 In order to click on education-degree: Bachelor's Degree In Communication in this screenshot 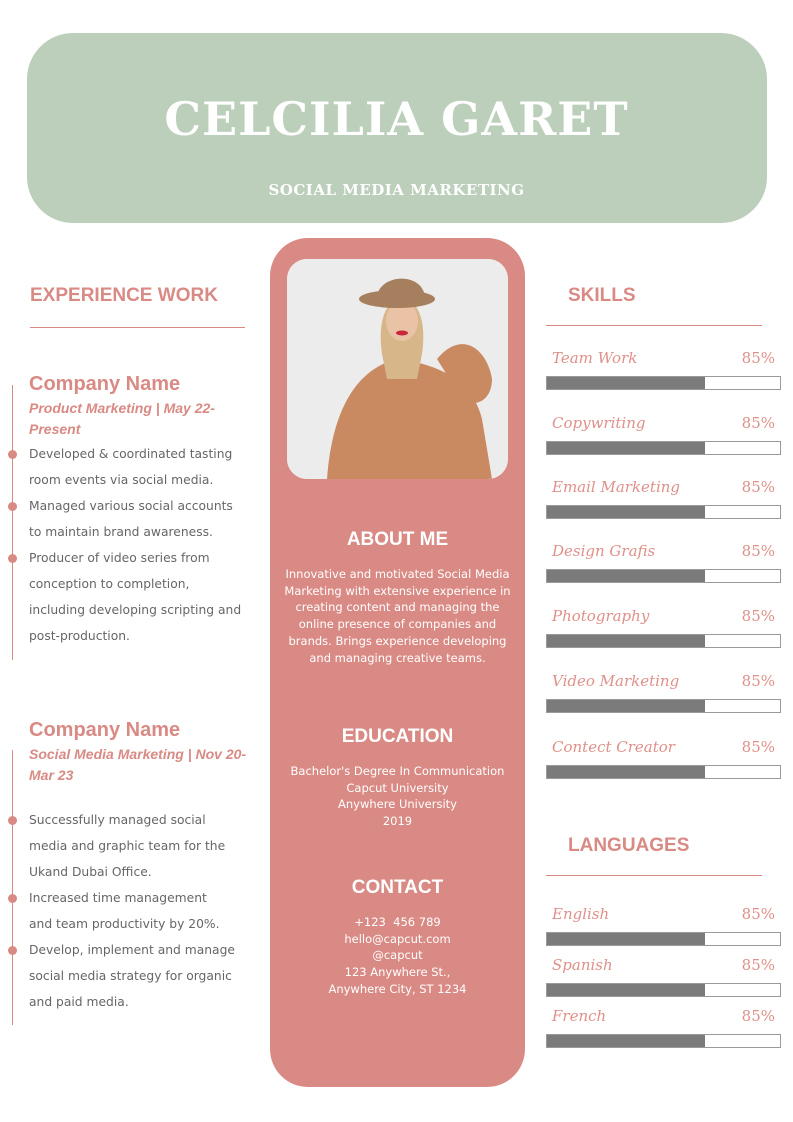, I will do `click(397, 771)`.